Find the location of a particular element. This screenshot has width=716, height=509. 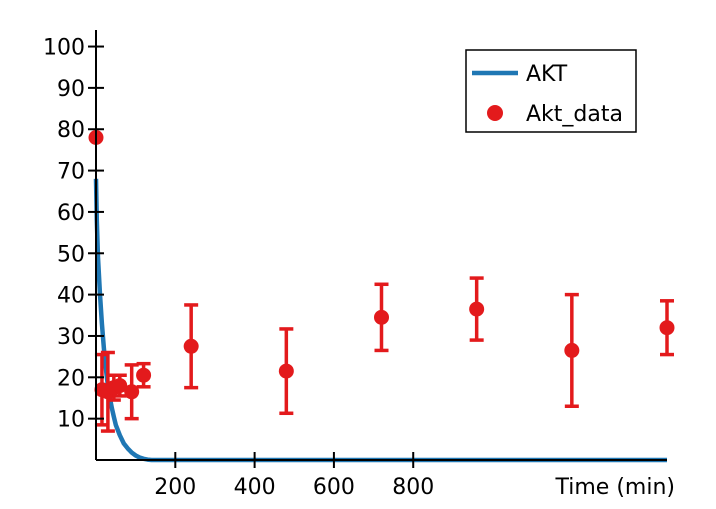

y-tick-label: 50 is located at coordinates (71, 254).